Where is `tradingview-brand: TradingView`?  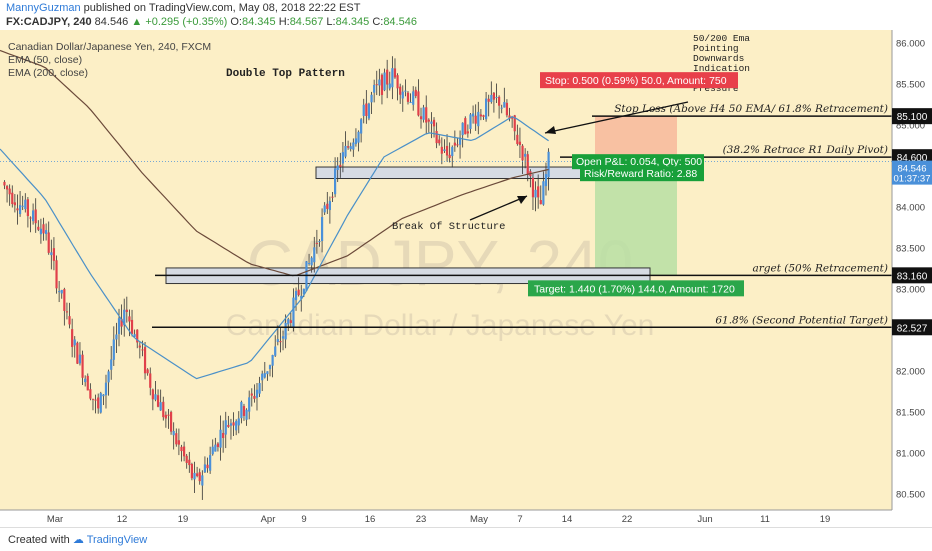
tradingview-brand: TradingView is located at coordinates (117, 540).